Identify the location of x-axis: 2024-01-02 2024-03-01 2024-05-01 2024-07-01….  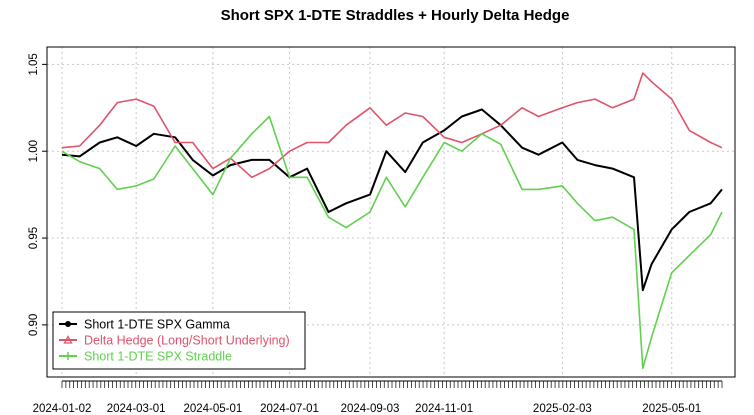
(378, 397).